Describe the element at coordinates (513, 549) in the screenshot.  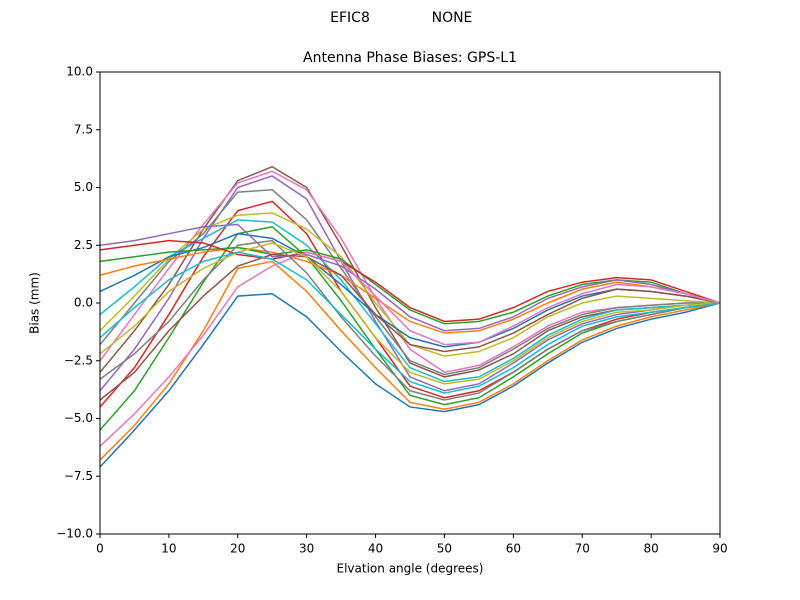
I see `x-tick-label: 60` at that location.